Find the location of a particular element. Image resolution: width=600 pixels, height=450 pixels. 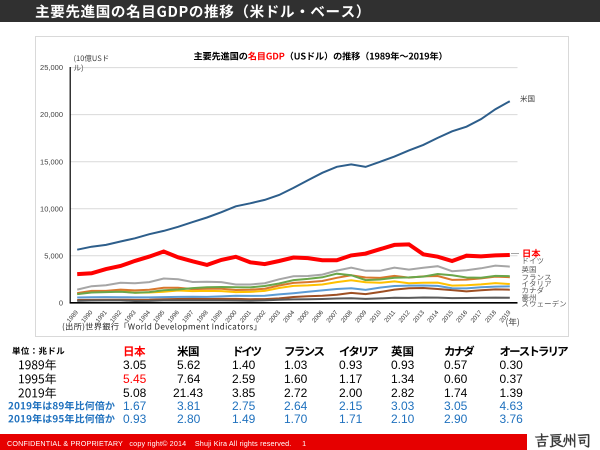

svg-text: 2005 is located at coordinates (303, 316).